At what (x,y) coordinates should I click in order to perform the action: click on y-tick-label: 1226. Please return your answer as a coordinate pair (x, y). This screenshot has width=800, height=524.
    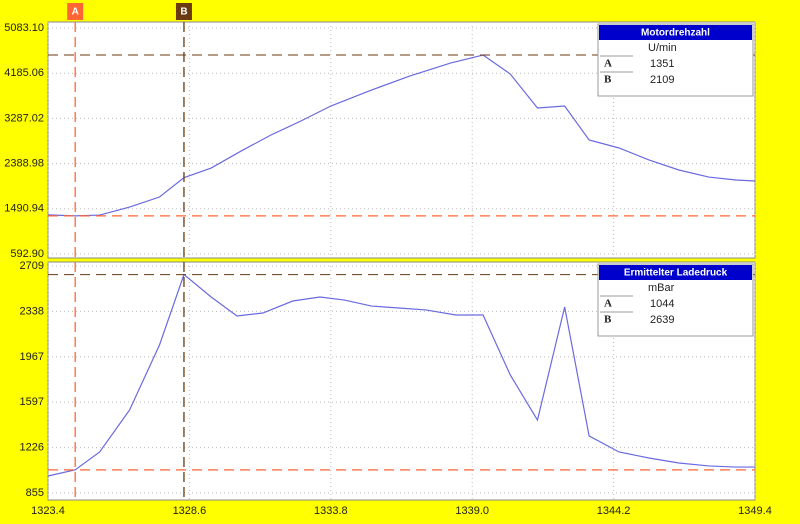
    Looking at the image, I should click on (32, 447).